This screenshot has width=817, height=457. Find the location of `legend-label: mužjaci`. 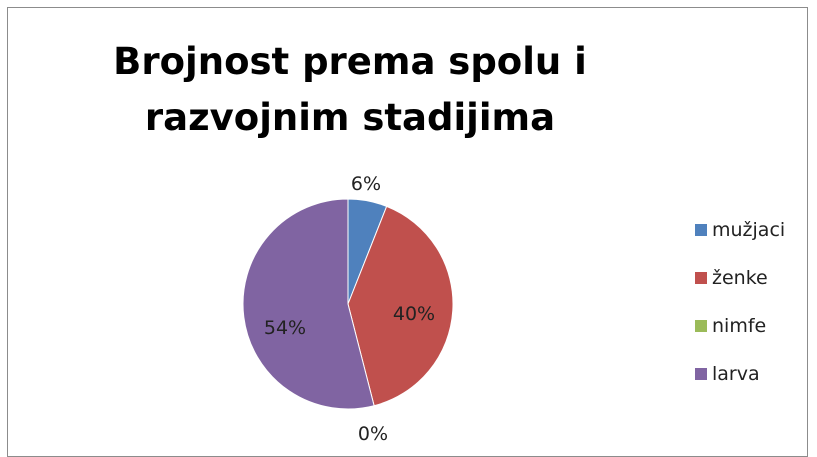

legend-label: mužjaci is located at coordinates (749, 230).